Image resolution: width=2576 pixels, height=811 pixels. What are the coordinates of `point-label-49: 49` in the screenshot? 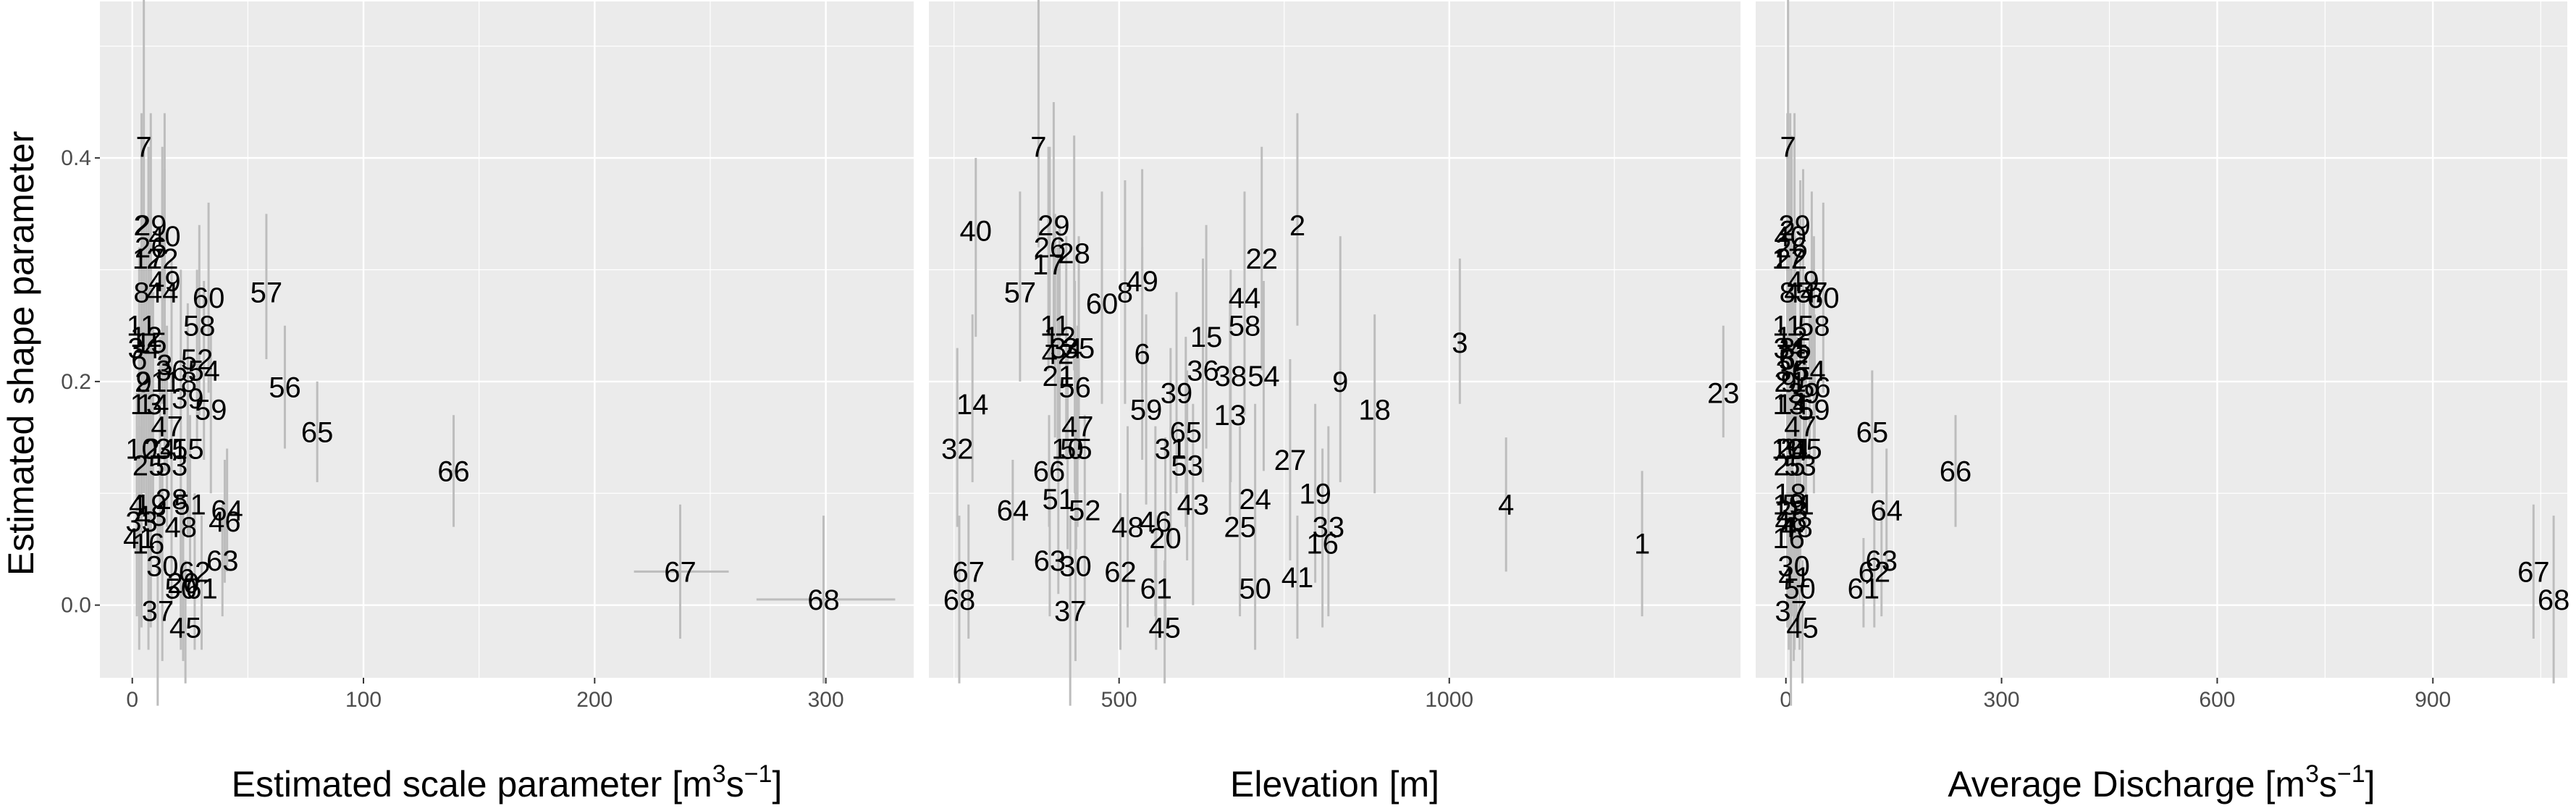 It's located at (1142, 282).